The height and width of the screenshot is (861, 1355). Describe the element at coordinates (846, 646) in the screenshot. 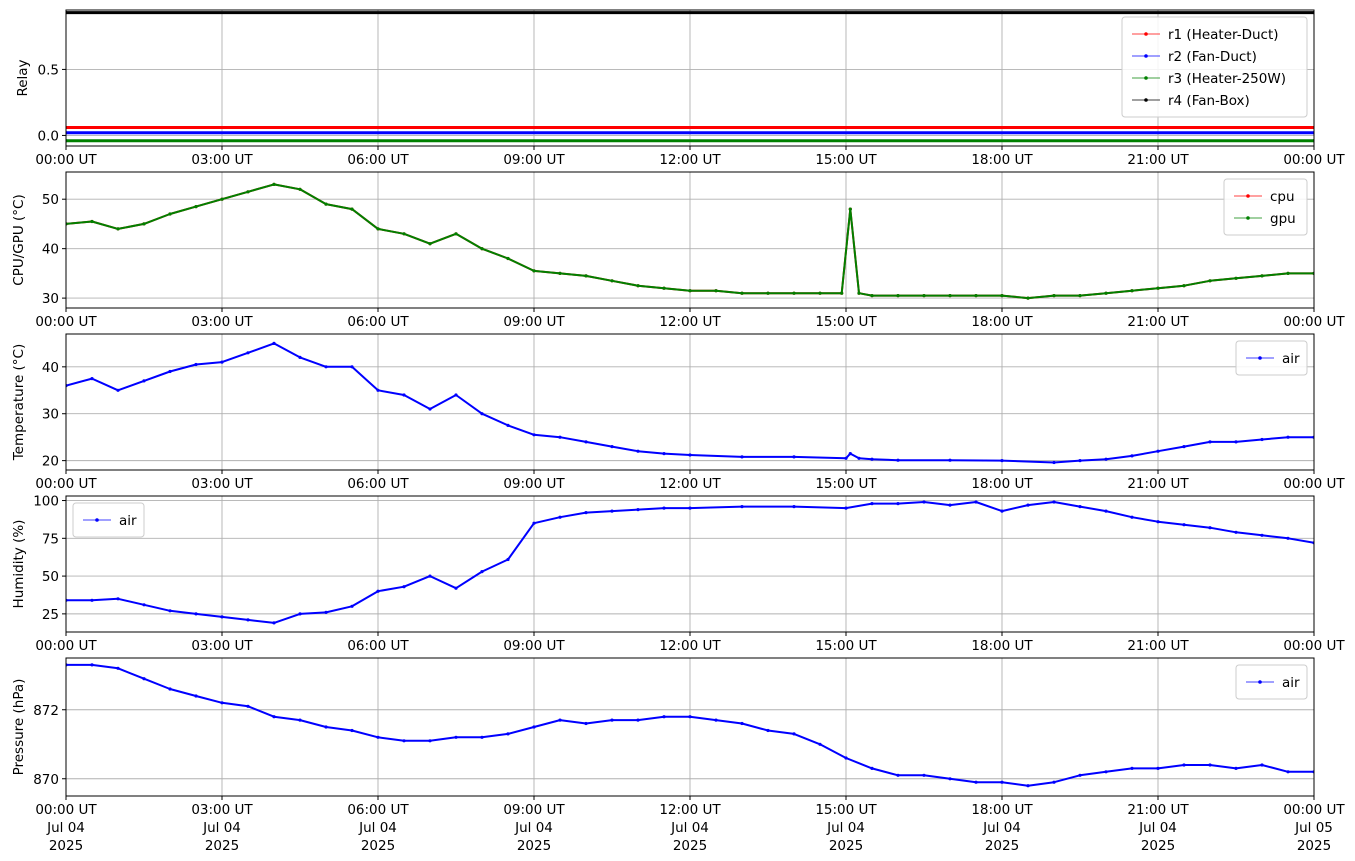

I see `x-tick-label: 15:00 UT` at that location.